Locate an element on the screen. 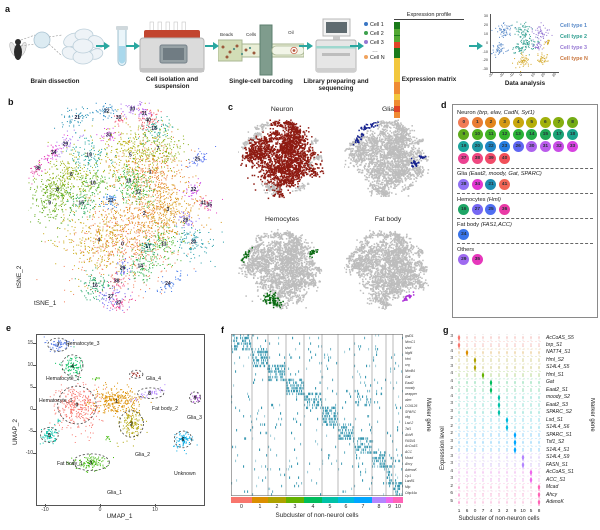 The height and width of the screenshot is (530, 600). legend-group-genes: (brp, elav, CadN, Syt1) is located at coordinates (506, 112).